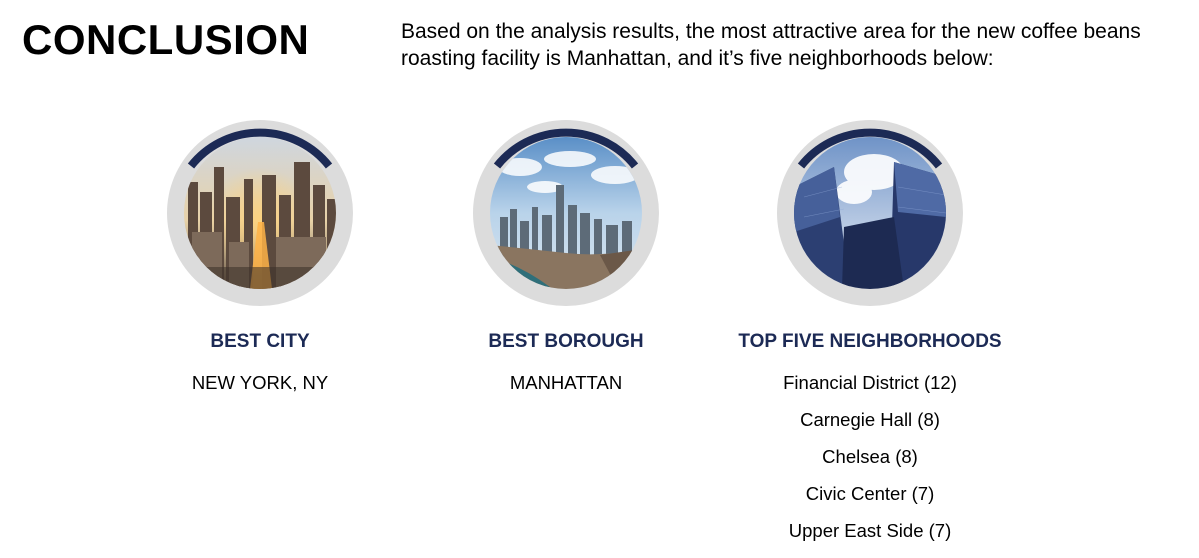  Describe the element at coordinates (166, 39) in the screenshot. I see `page-title: CONCLUSION` at that location.